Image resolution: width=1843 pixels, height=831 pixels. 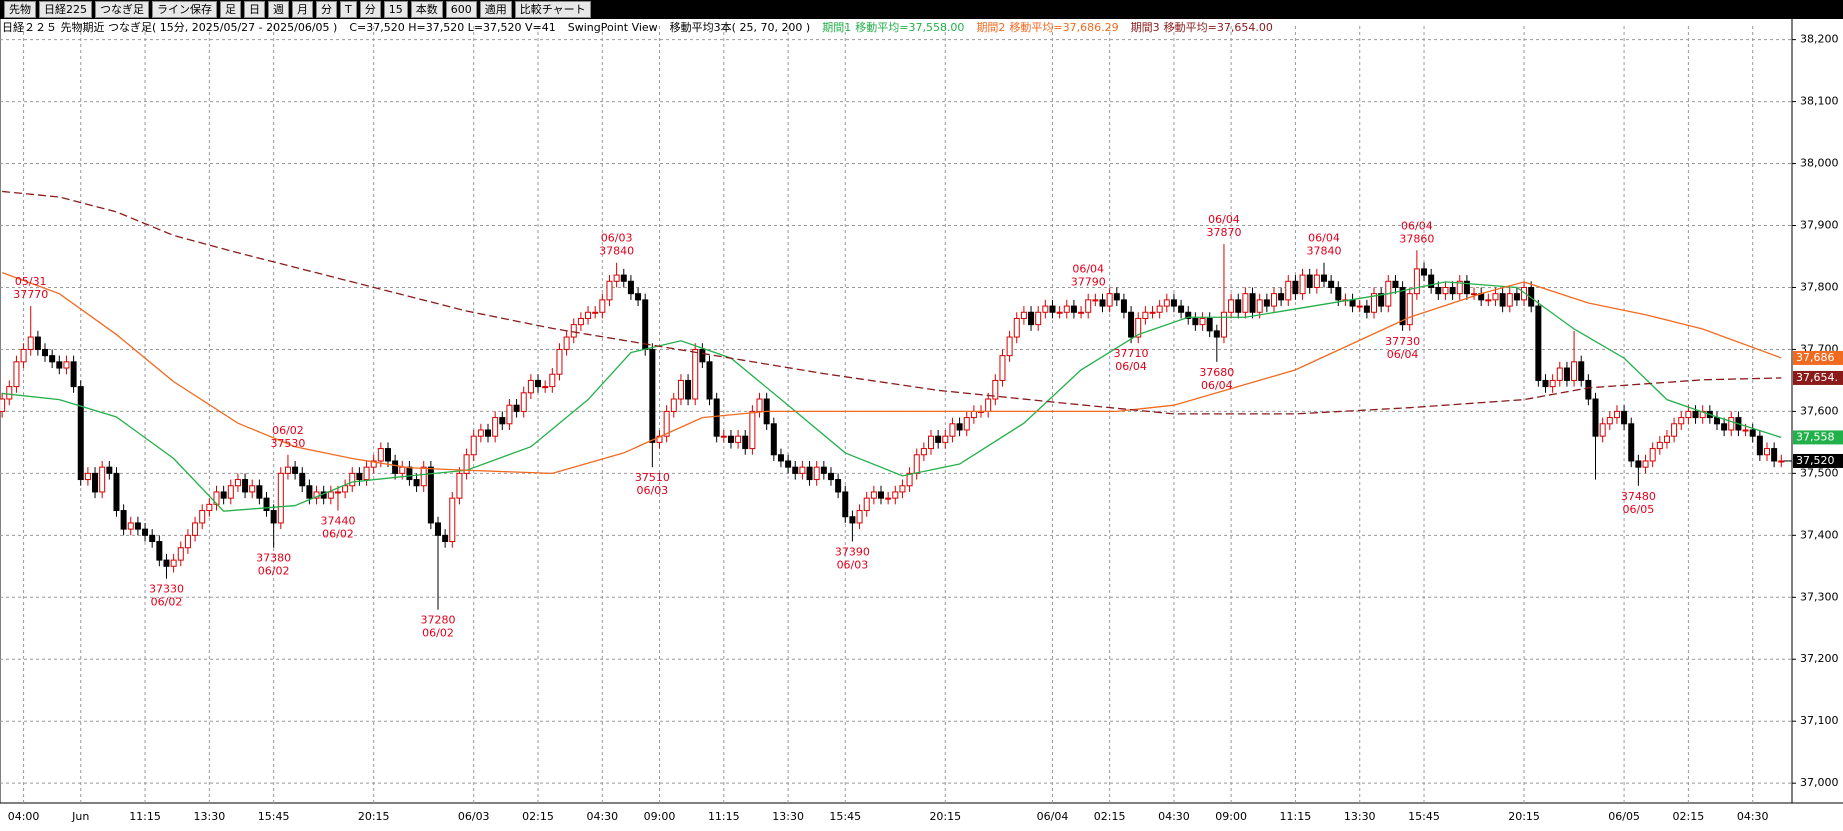 I want to click on toolbar-item: 日経225, so click(x=65, y=9).